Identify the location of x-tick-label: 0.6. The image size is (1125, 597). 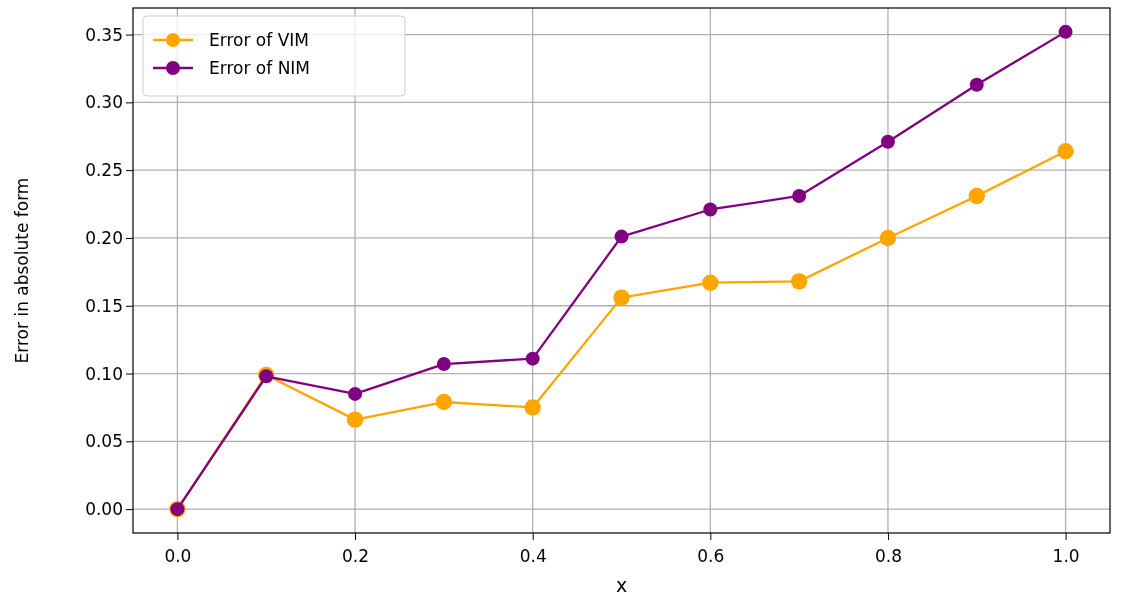
(711, 555).